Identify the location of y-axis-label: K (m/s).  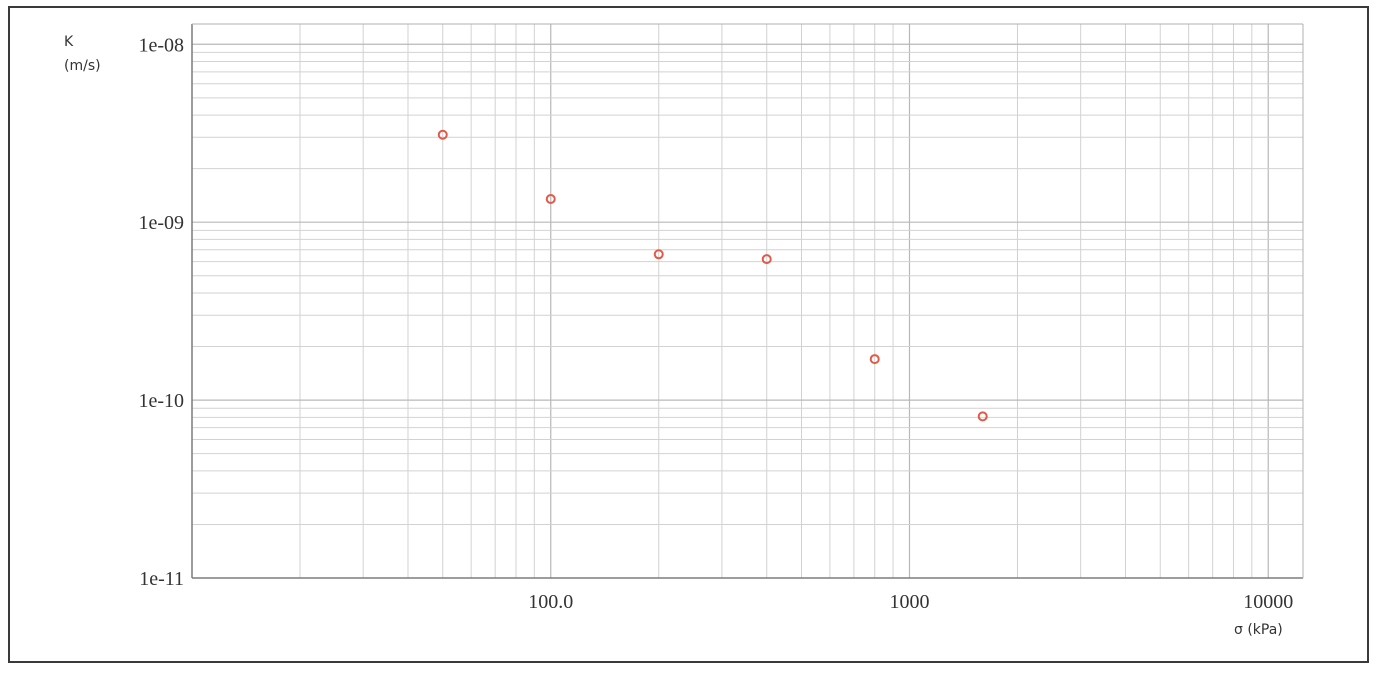
(82, 54).